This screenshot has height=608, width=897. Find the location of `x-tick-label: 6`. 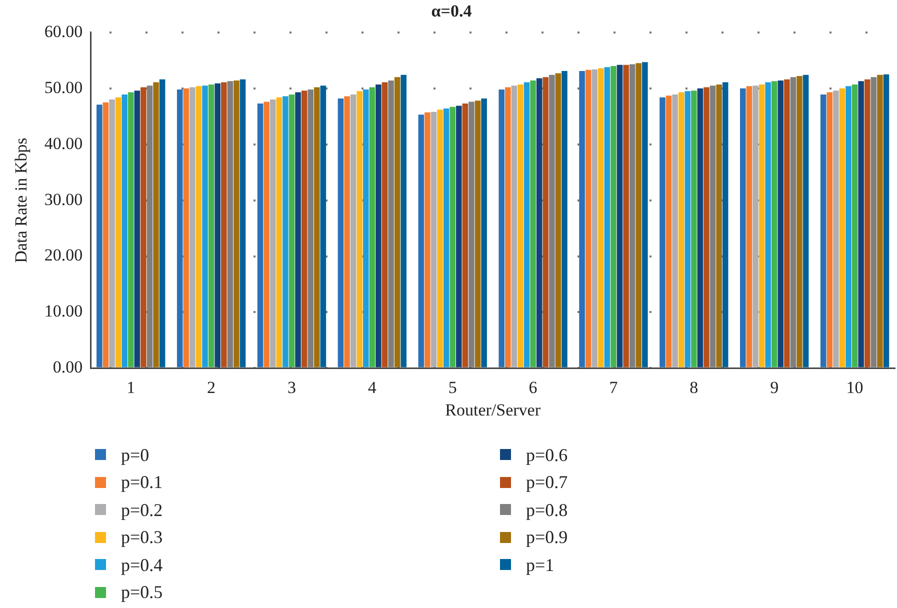

x-tick-label: 6 is located at coordinates (533, 387).